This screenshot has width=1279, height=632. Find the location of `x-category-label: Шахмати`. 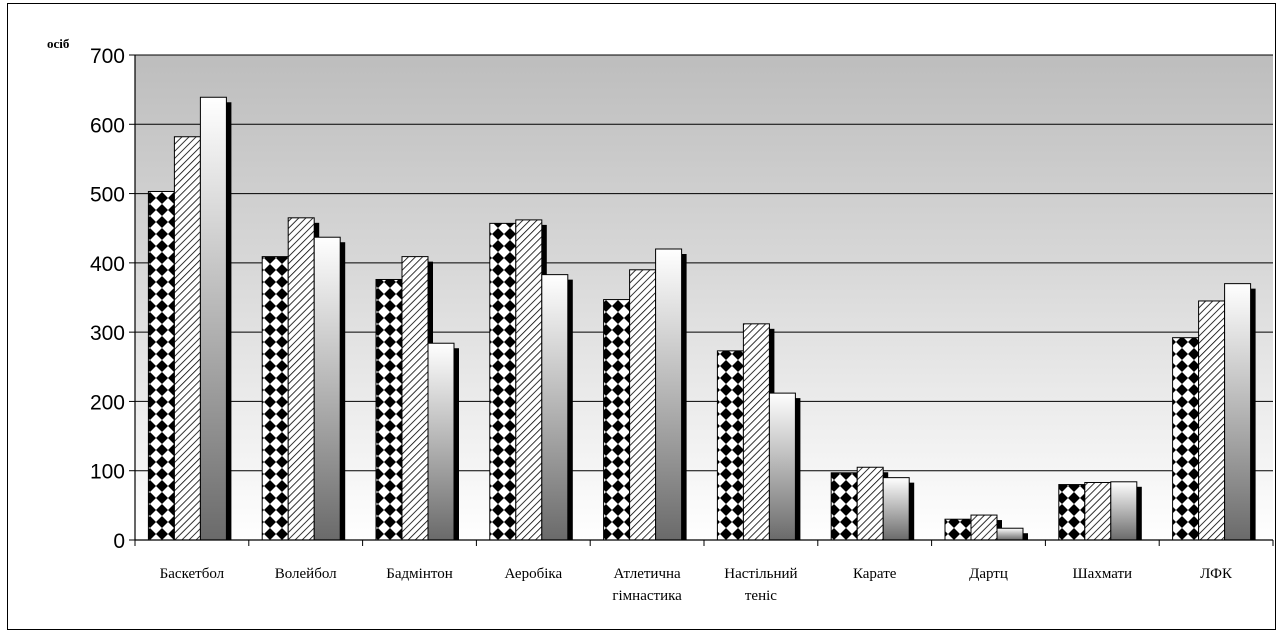

x-category-label: Шахмати is located at coordinates (1103, 574).